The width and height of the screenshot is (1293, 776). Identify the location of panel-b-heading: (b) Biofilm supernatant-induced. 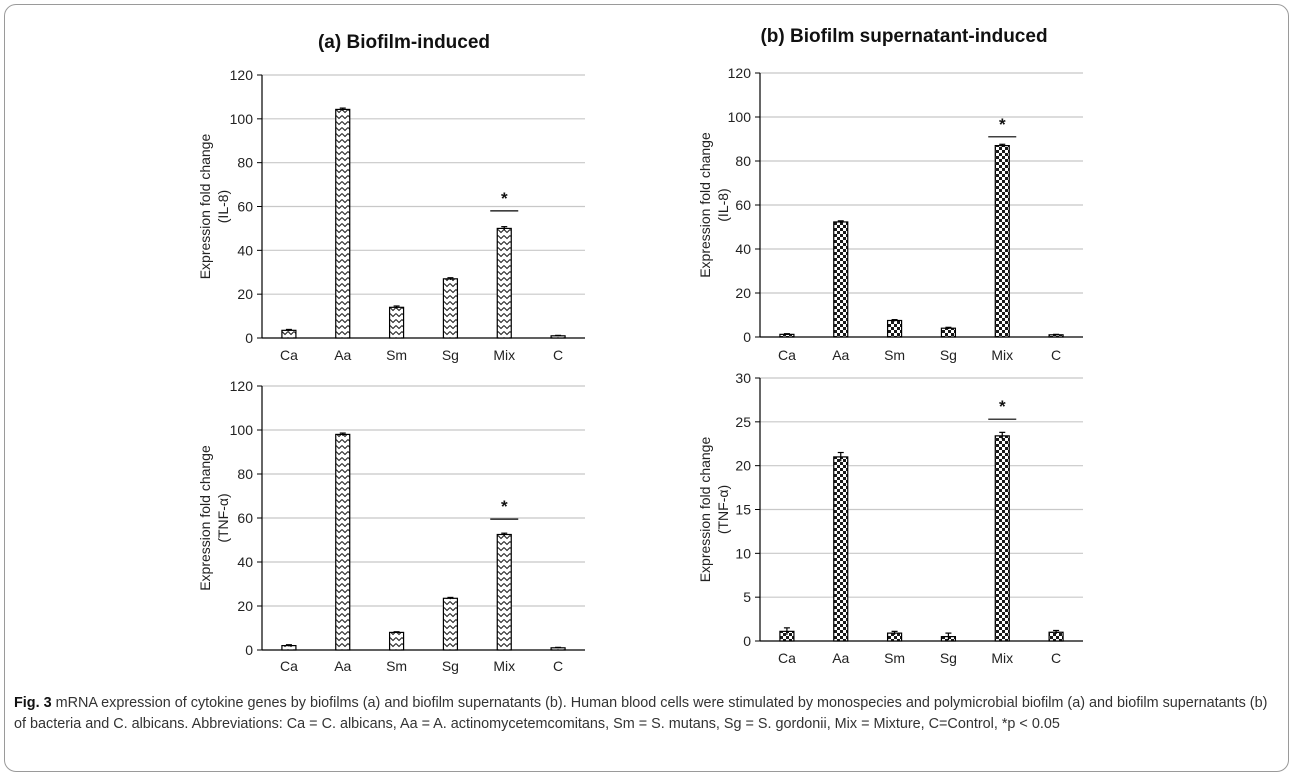
(903, 36).